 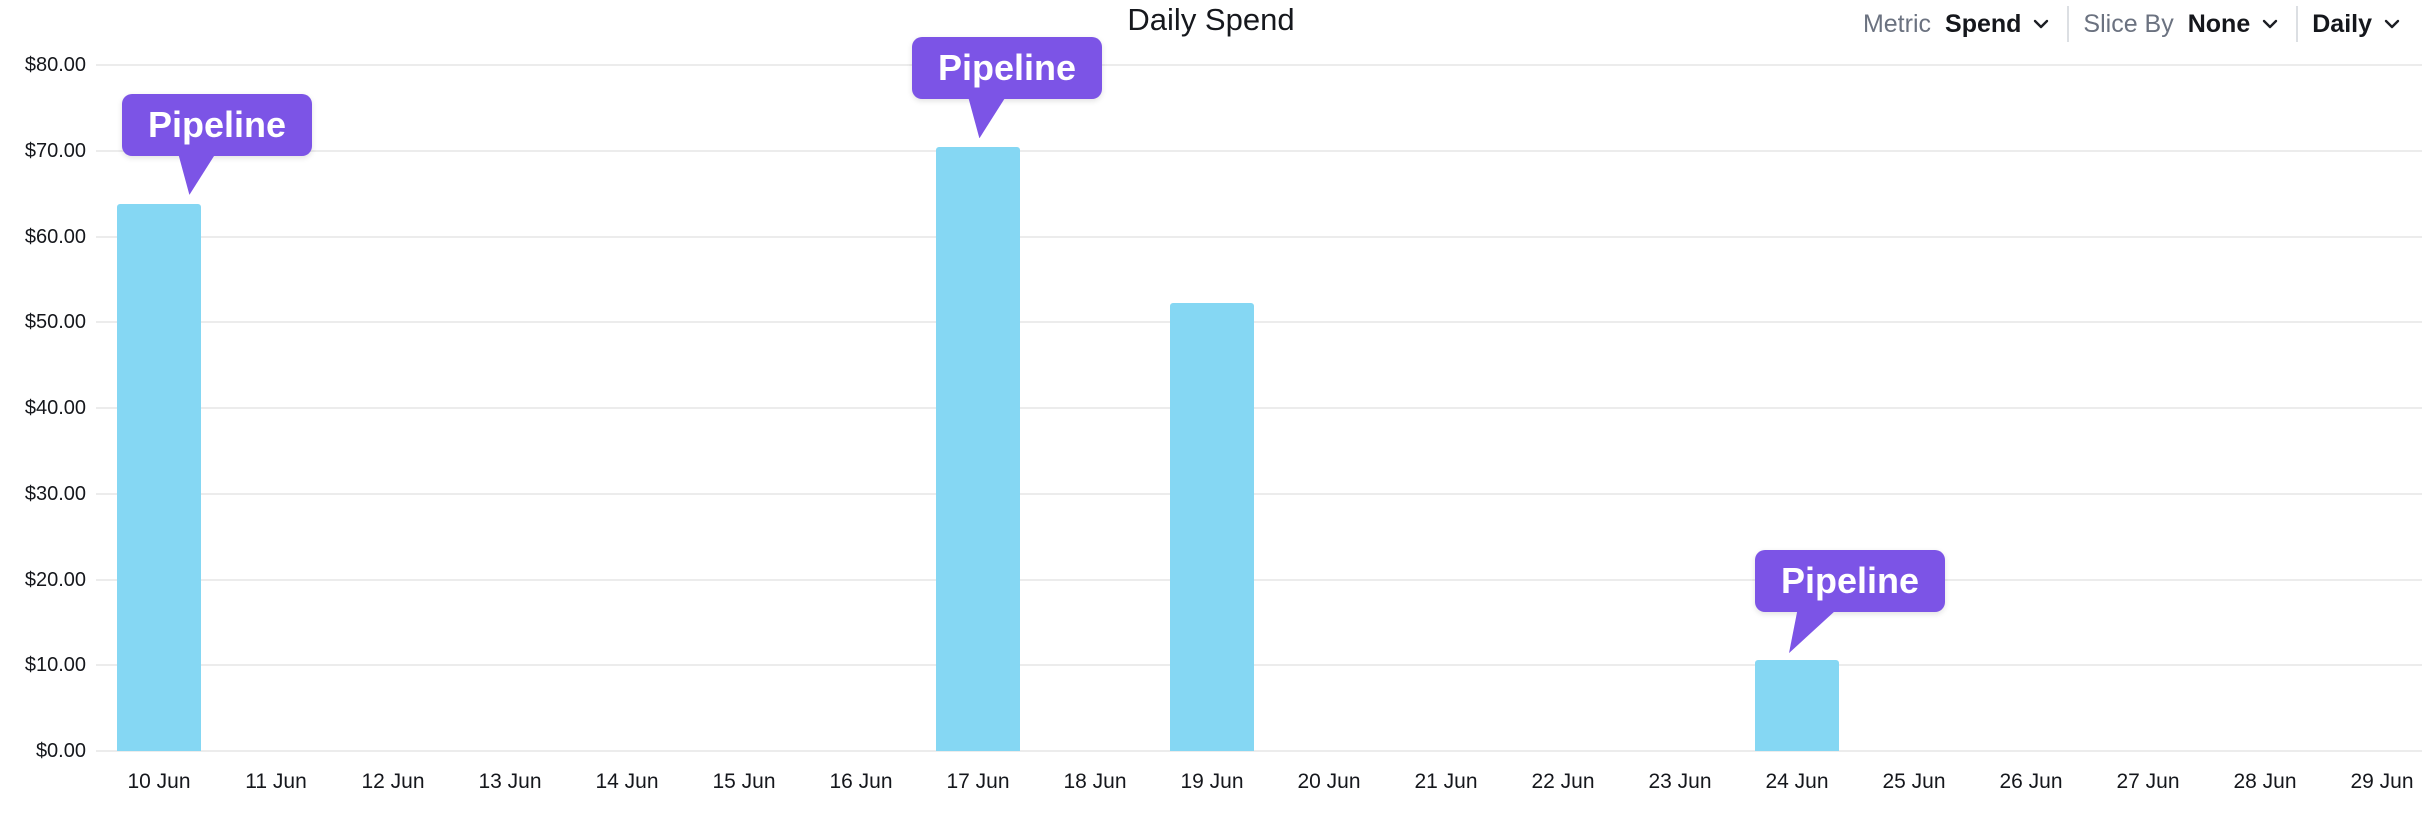 What do you see at coordinates (1797, 781) in the screenshot?
I see `x-axis-tick-label: 24 Jun` at bounding box center [1797, 781].